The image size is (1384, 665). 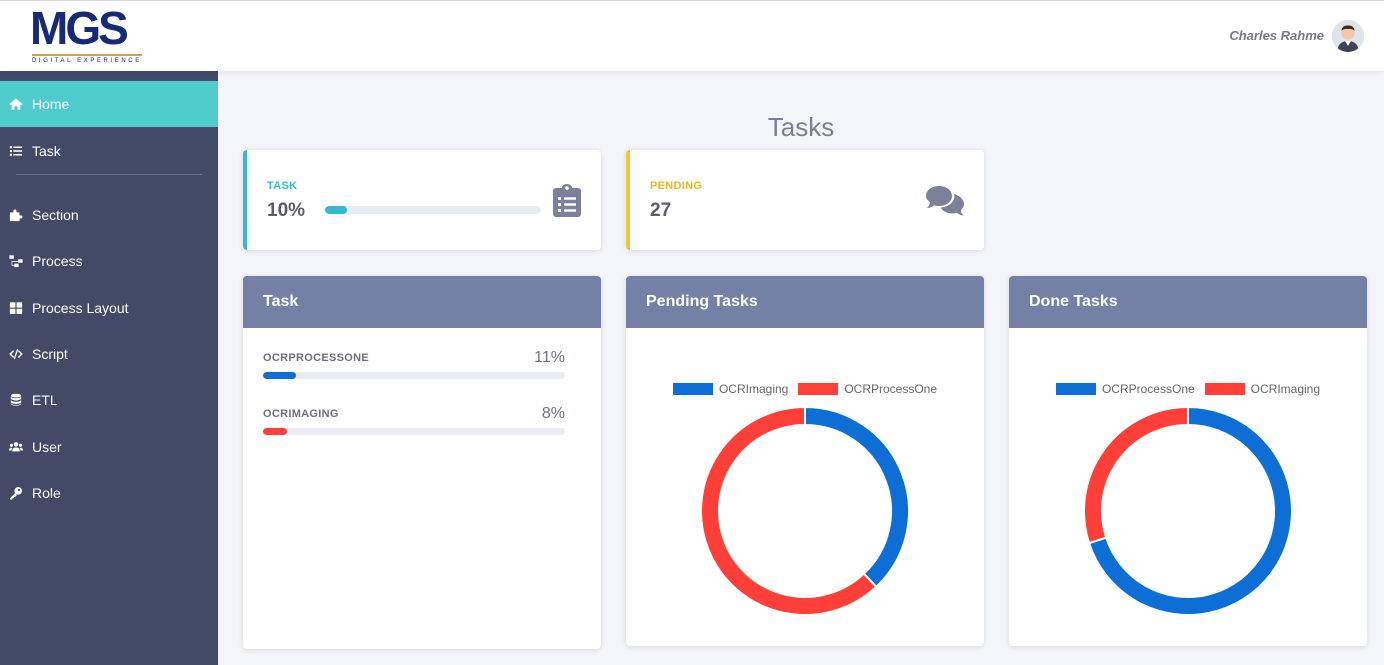 I want to click on chart-legend: OCRProcessOne OCRImaging, so click(x=1188, y=389).